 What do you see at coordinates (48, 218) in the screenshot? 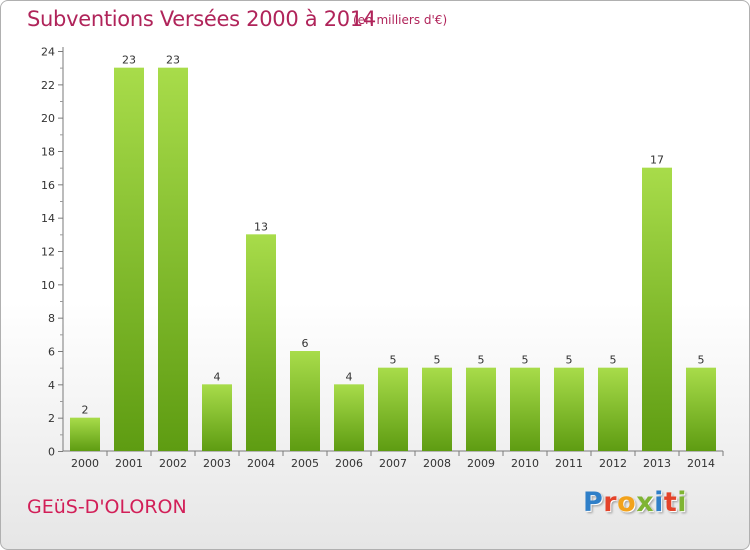
I see `y-tick-label: 14` at bounding box center [48, 218].